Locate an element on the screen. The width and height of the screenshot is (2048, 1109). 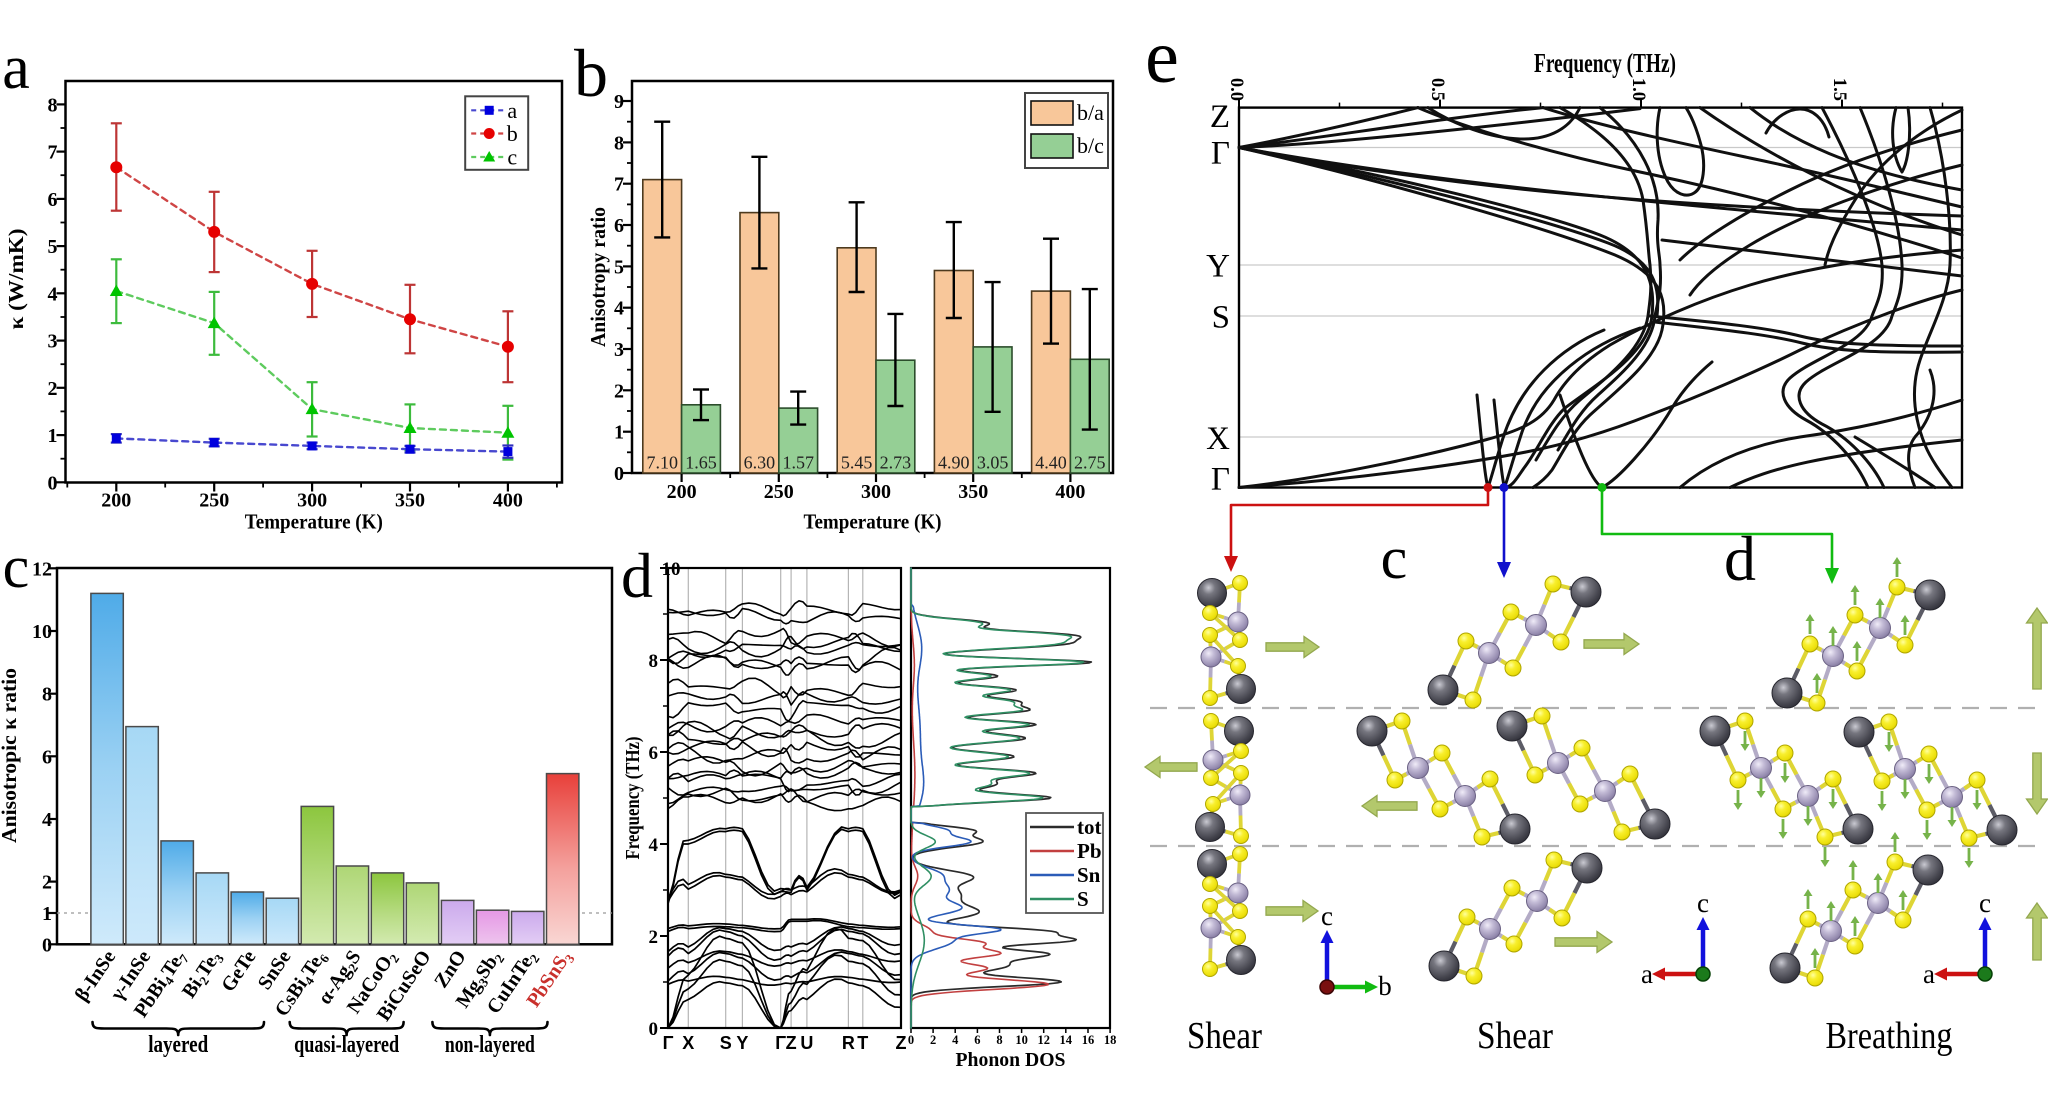
svg-text: Bi2Te3 is located at coordinates (202, 974).